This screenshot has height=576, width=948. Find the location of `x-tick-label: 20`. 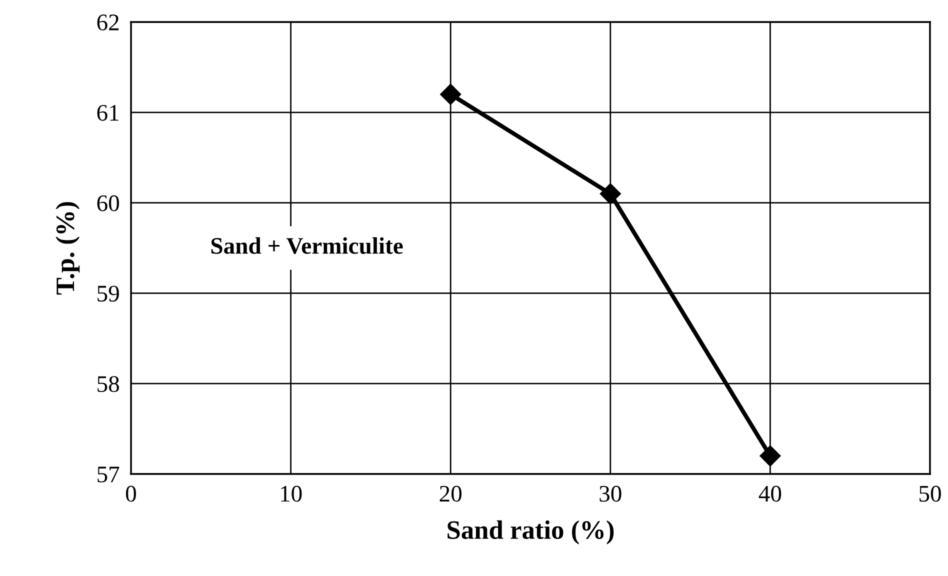

x-tick-label: 20 is located at coordinates (451, 494).